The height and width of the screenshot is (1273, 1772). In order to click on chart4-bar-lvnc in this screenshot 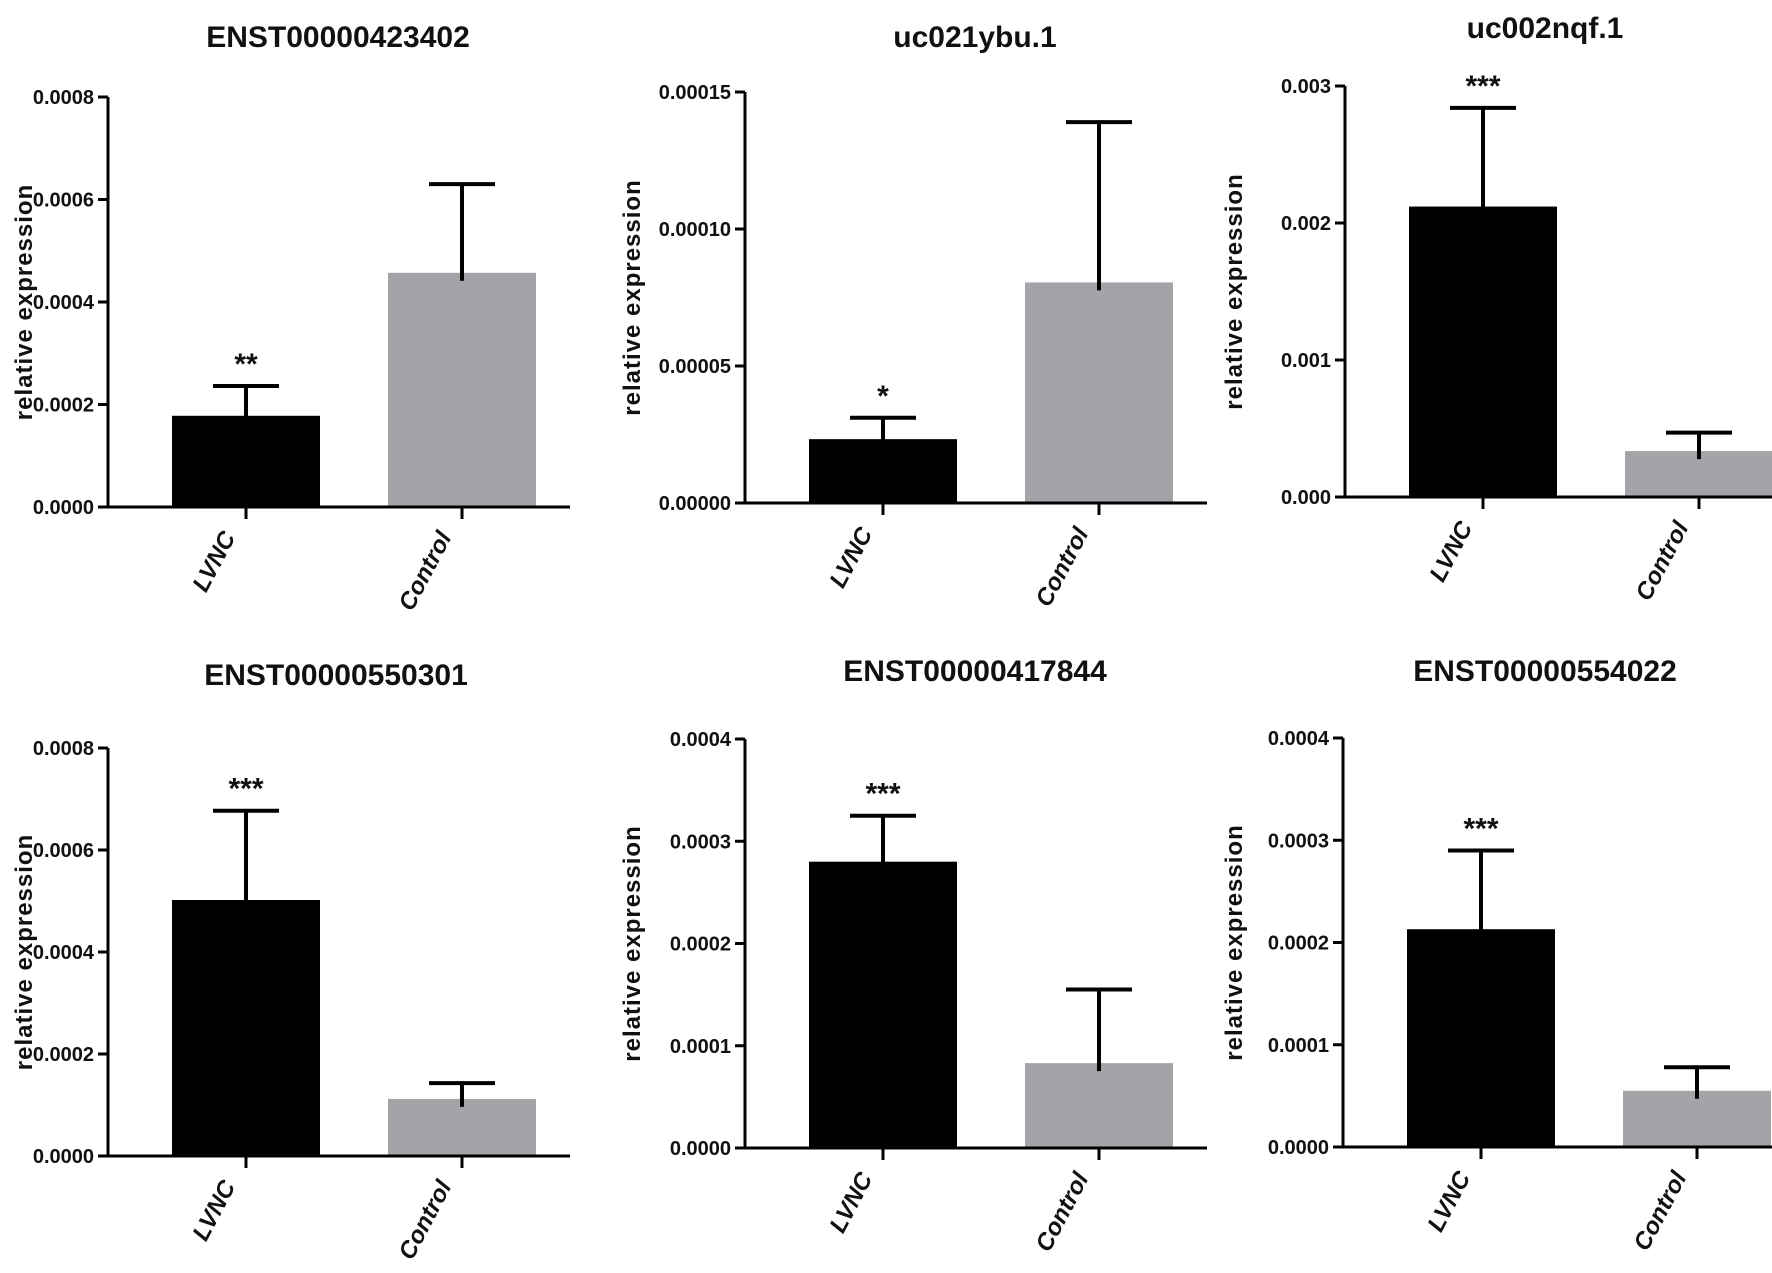, I will do `click(246, 1027)`.